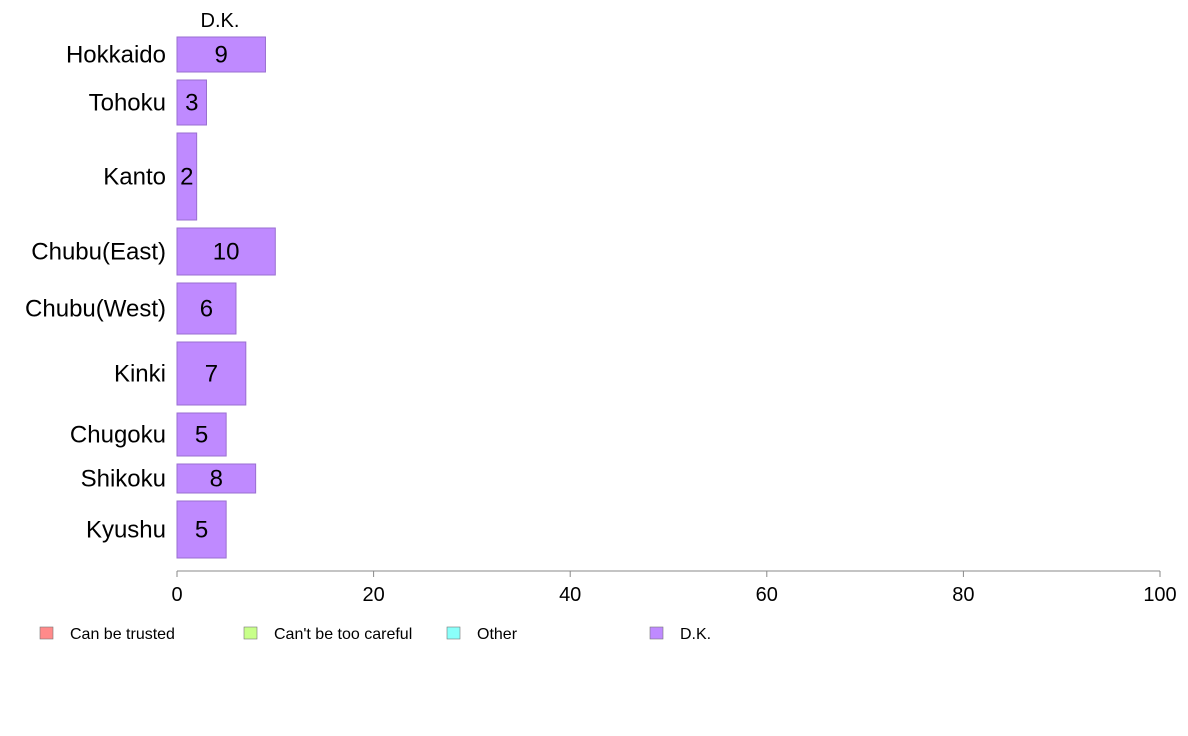 The width and height of the screenshot is (1188, 736). Describe the element at coordinates (134, 177) in the screenshot. I see `category-label-kanto: Kanto` at that location.